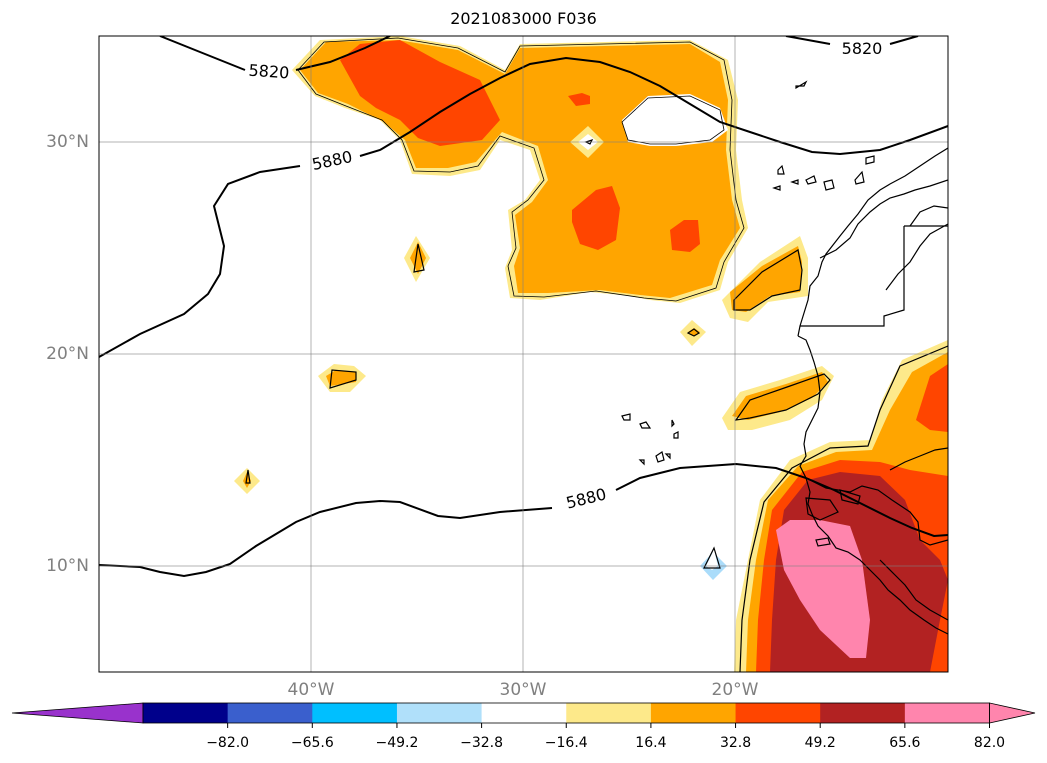 The image size is (1047, 763). What do you see at coordinates (523, 18) in the screenshot?
I see `map-title: 2021083000 F036` at bounding box center [523, 18].